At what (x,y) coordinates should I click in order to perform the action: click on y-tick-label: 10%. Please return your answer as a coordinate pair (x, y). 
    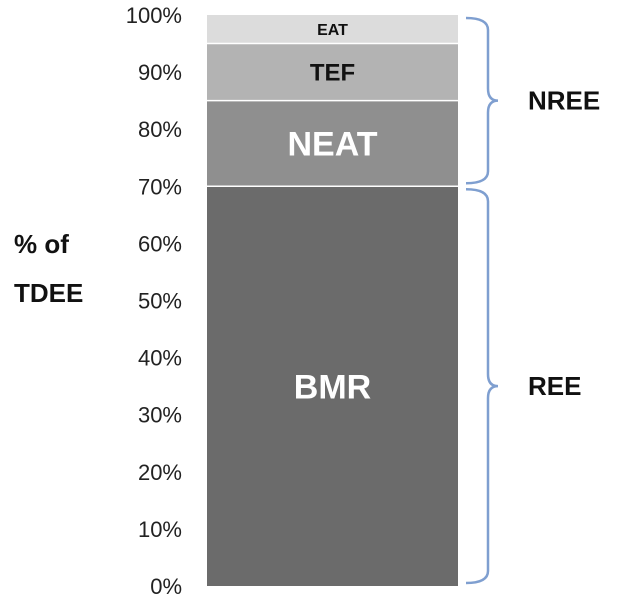
    Looking at the image, I should click on (160, 529).